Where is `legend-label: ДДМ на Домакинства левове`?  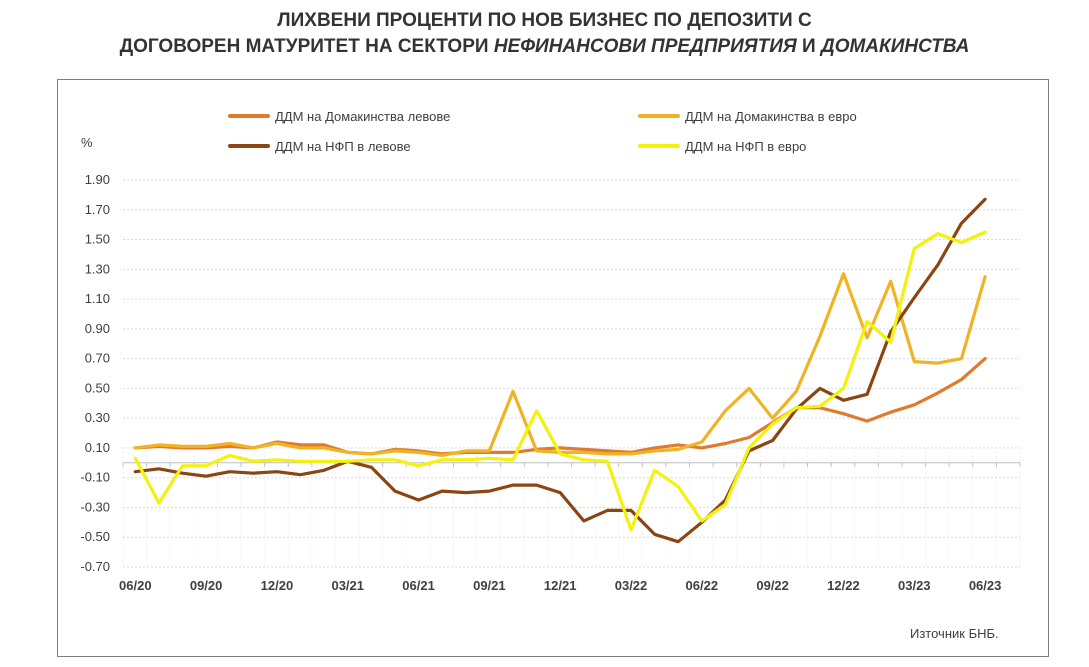
legend-label: ДДМ на Домакинства левове is located at coordinates (362, 116).